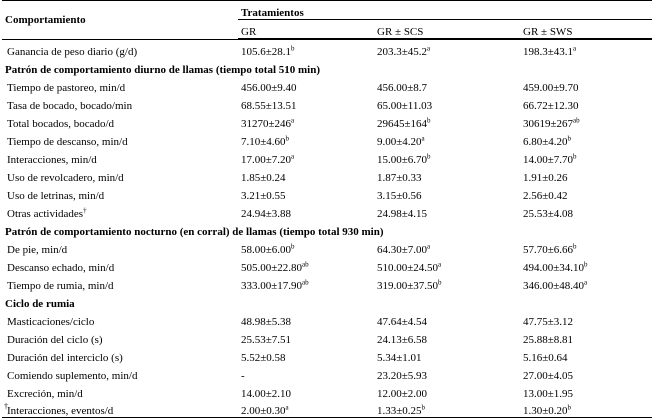 The height and width of the screenshot is (418, 660). I want to click on row-label-text: Ganancia de peso diario (g/d), so click(72, 51).